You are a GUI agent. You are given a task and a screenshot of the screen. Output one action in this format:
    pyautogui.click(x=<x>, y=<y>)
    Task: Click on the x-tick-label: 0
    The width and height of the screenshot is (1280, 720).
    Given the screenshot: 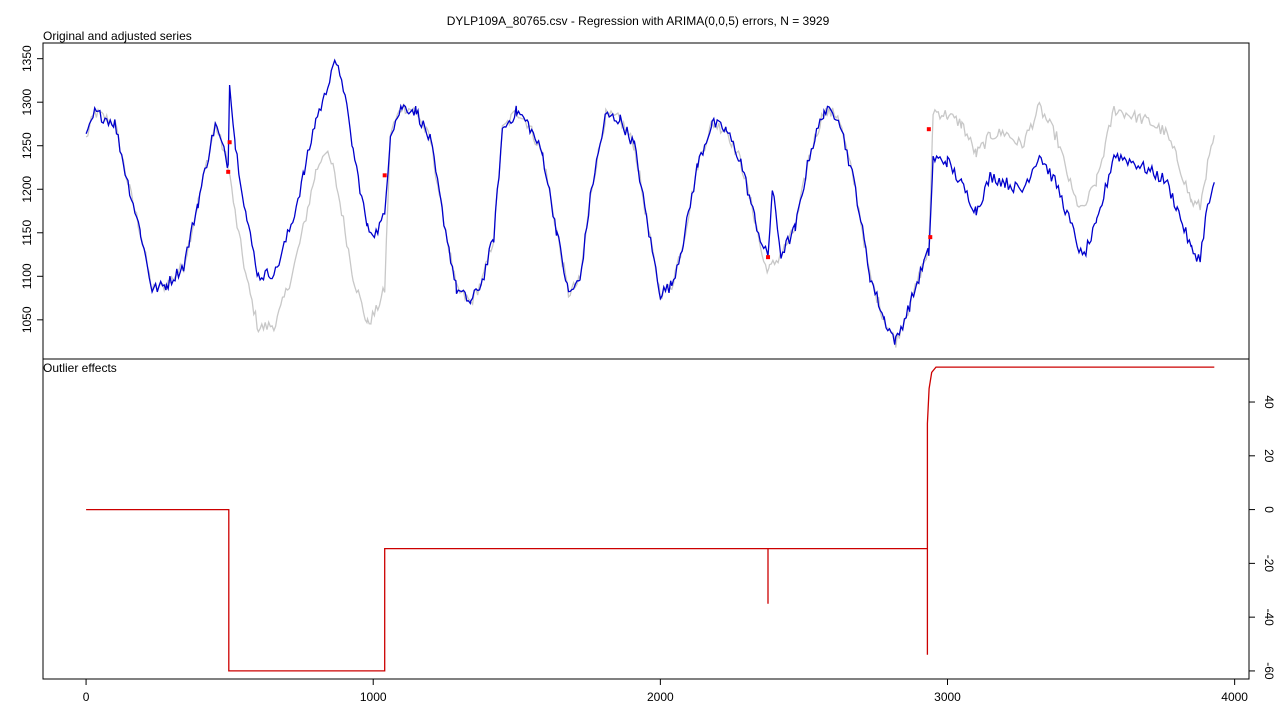 What is the action you would take?
    pyautogui.click(x=86, y=697)
    